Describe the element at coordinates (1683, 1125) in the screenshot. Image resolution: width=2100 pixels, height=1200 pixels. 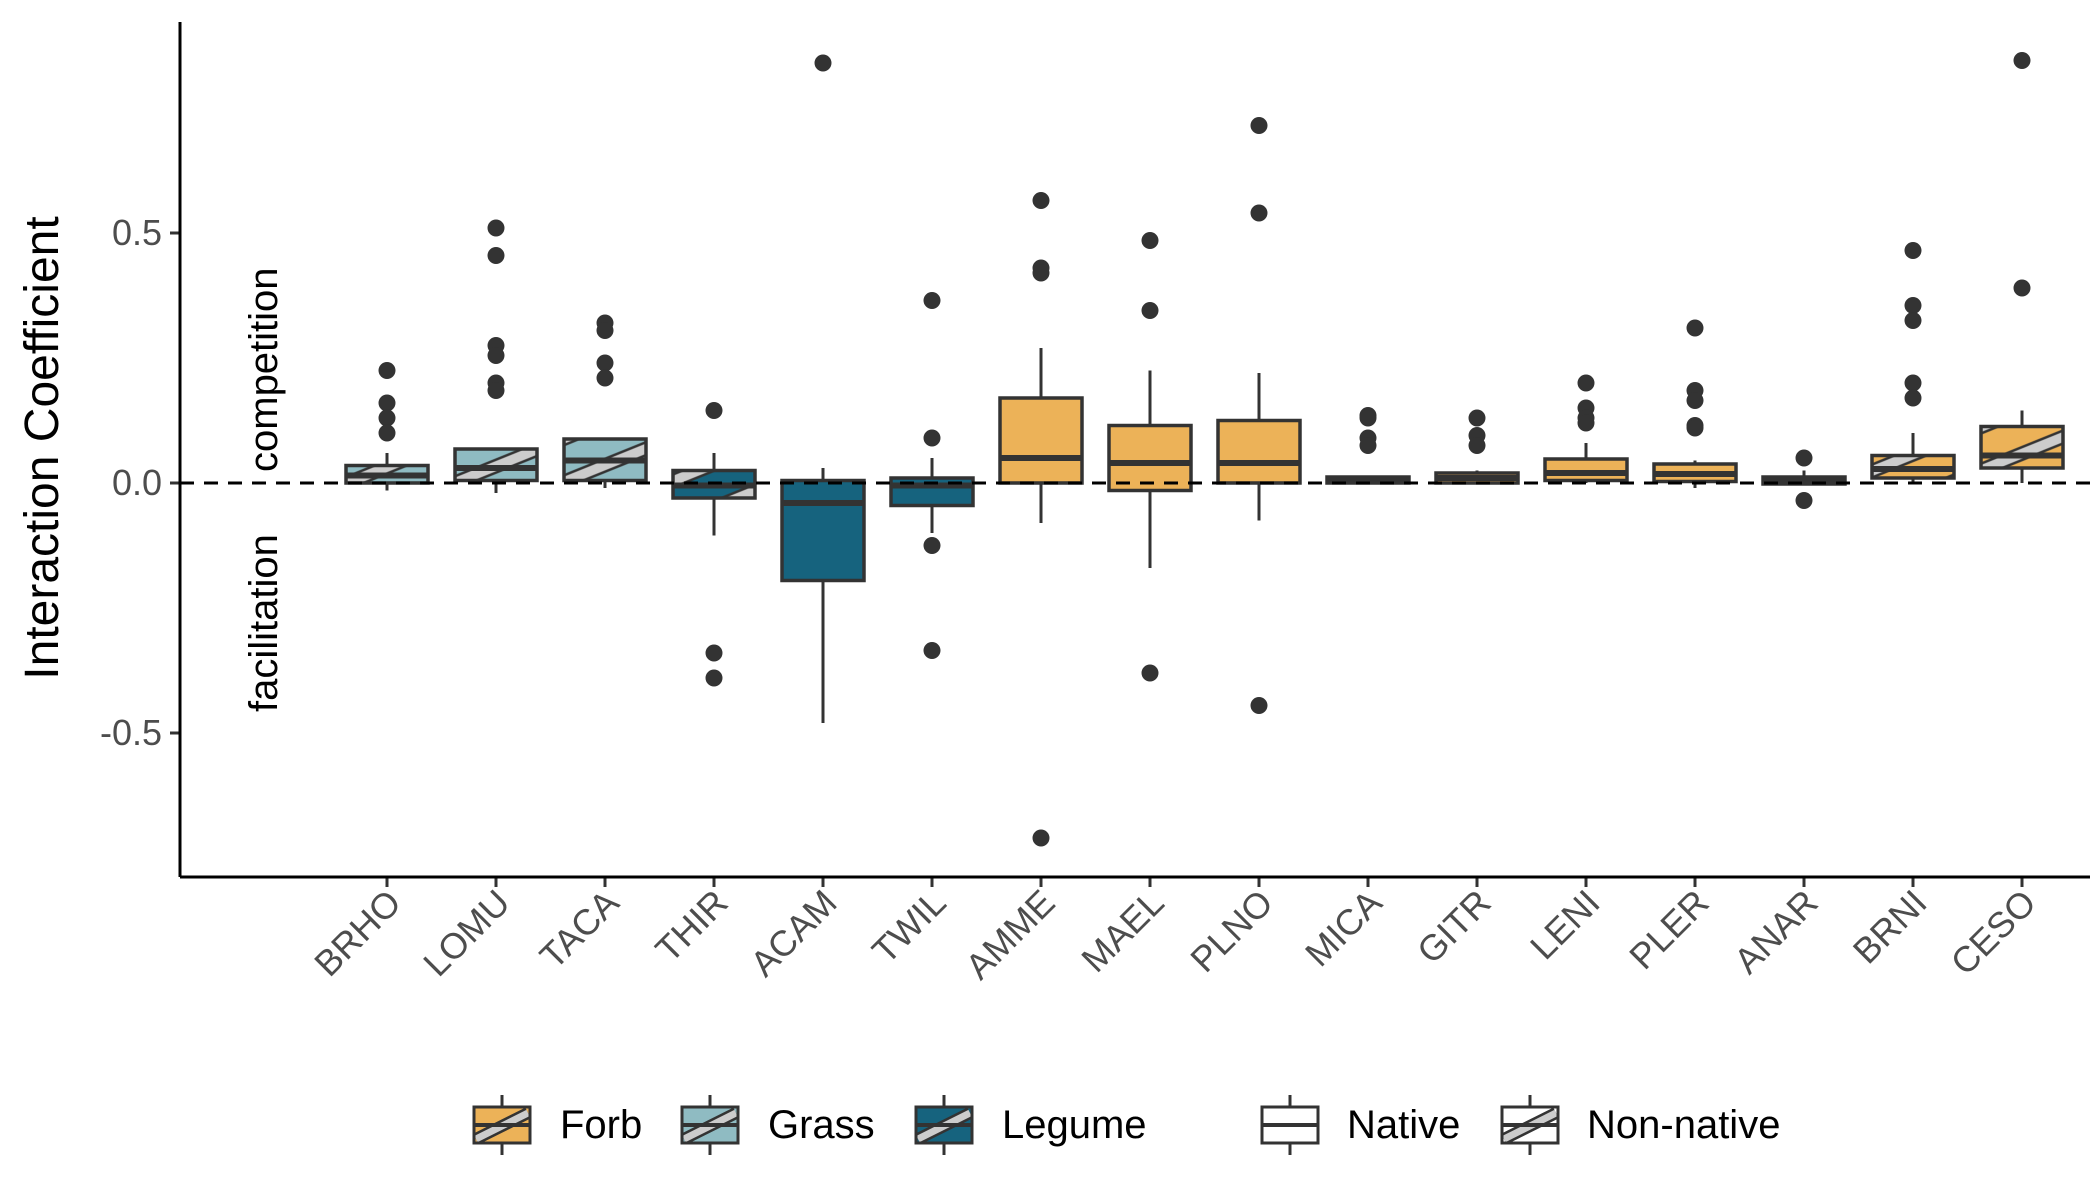
I see `legend-label-non-native: Non-native` at that location.